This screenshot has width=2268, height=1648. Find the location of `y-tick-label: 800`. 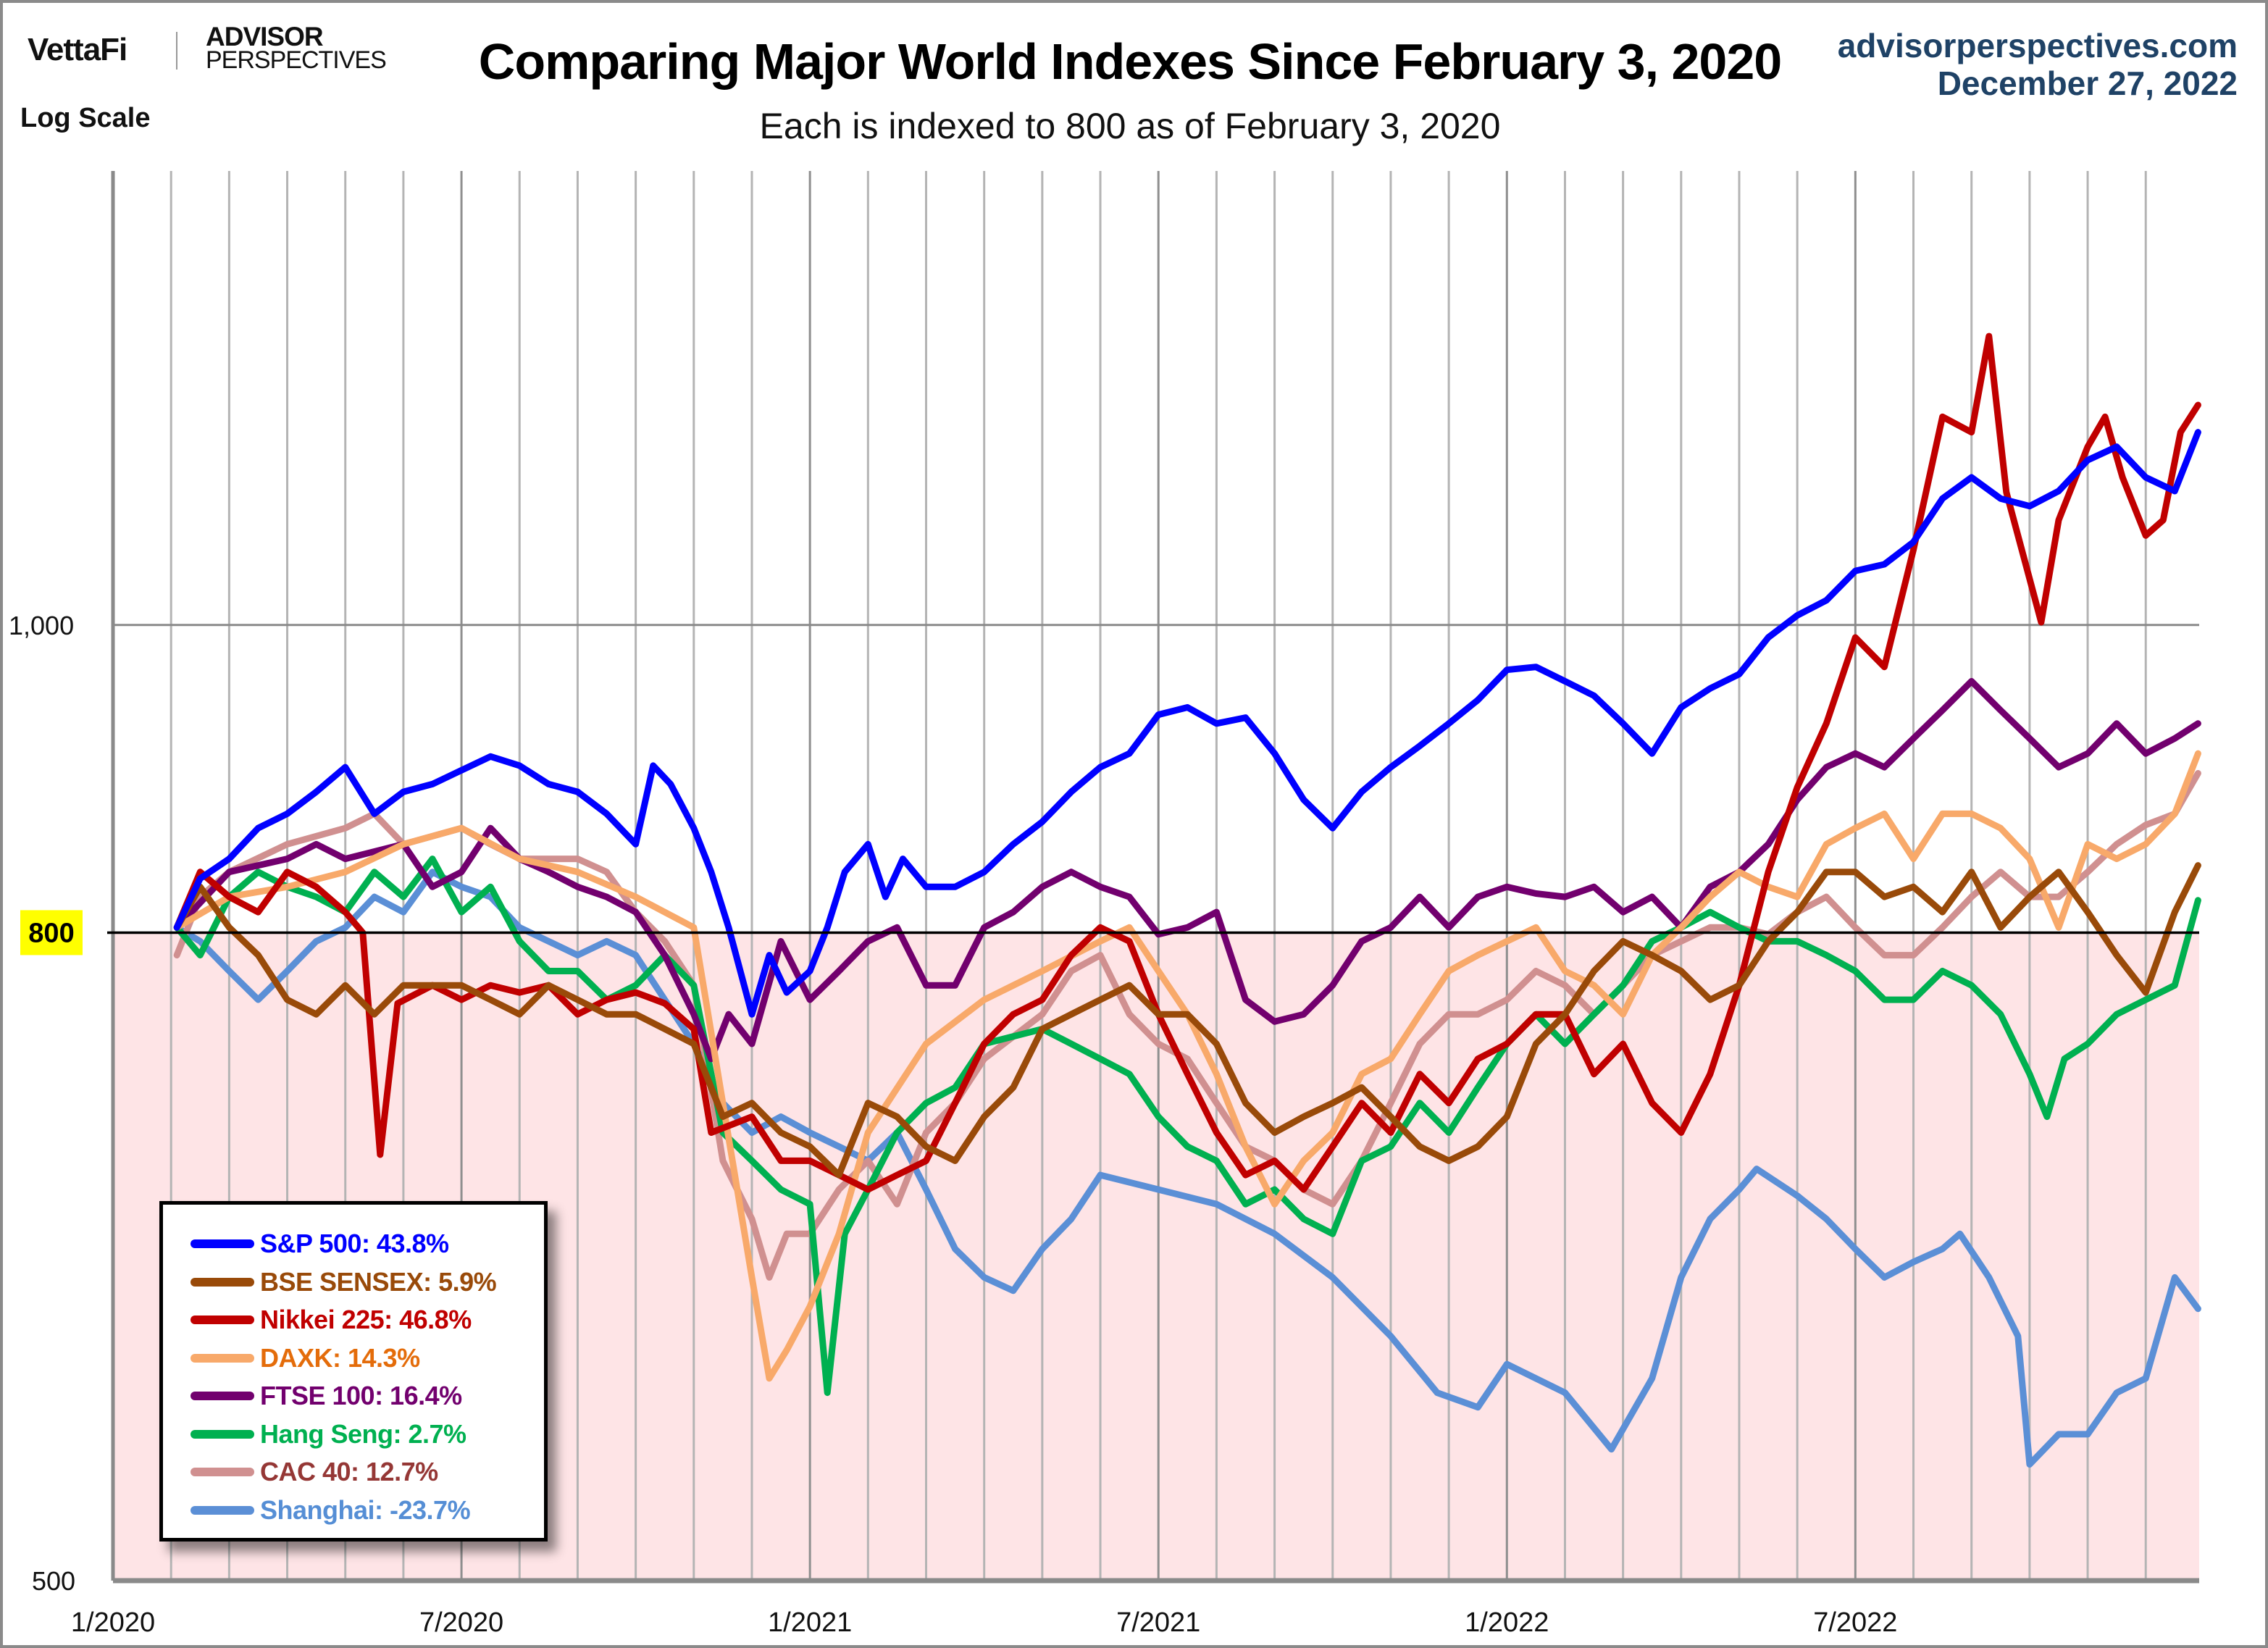

y-tick-label: 800 is located at coordinates (51, 933).